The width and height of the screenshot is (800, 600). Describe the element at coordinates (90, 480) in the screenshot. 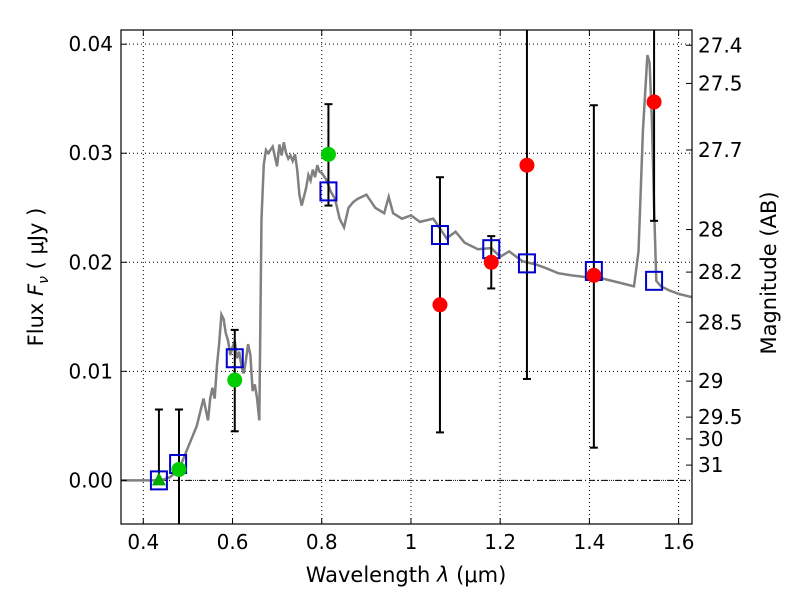

I see `y-tick-label: 0.00` at that location.